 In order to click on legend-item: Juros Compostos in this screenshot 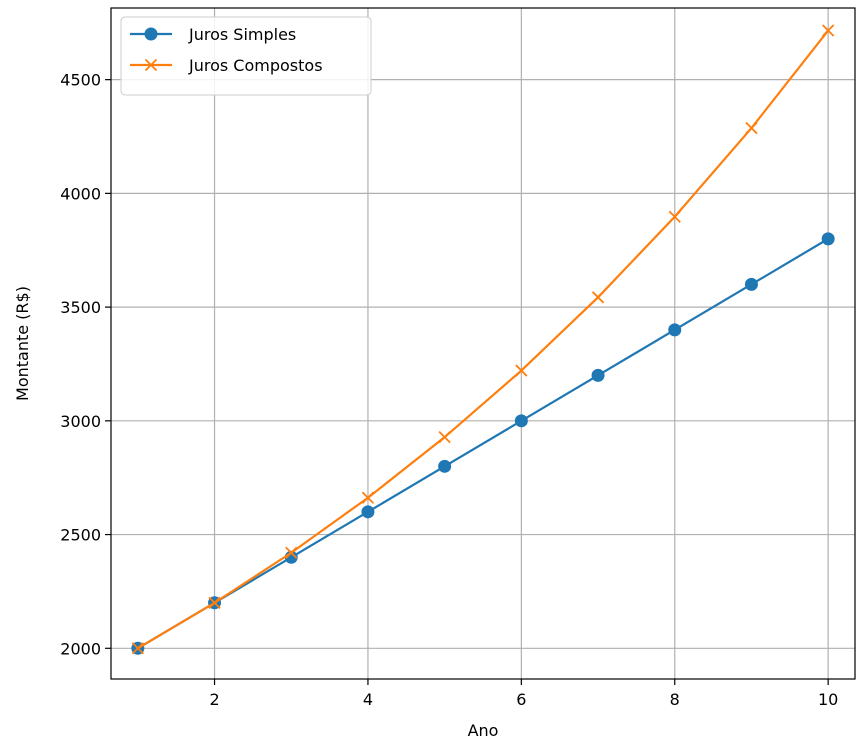, I will do `click(226, 65)`.